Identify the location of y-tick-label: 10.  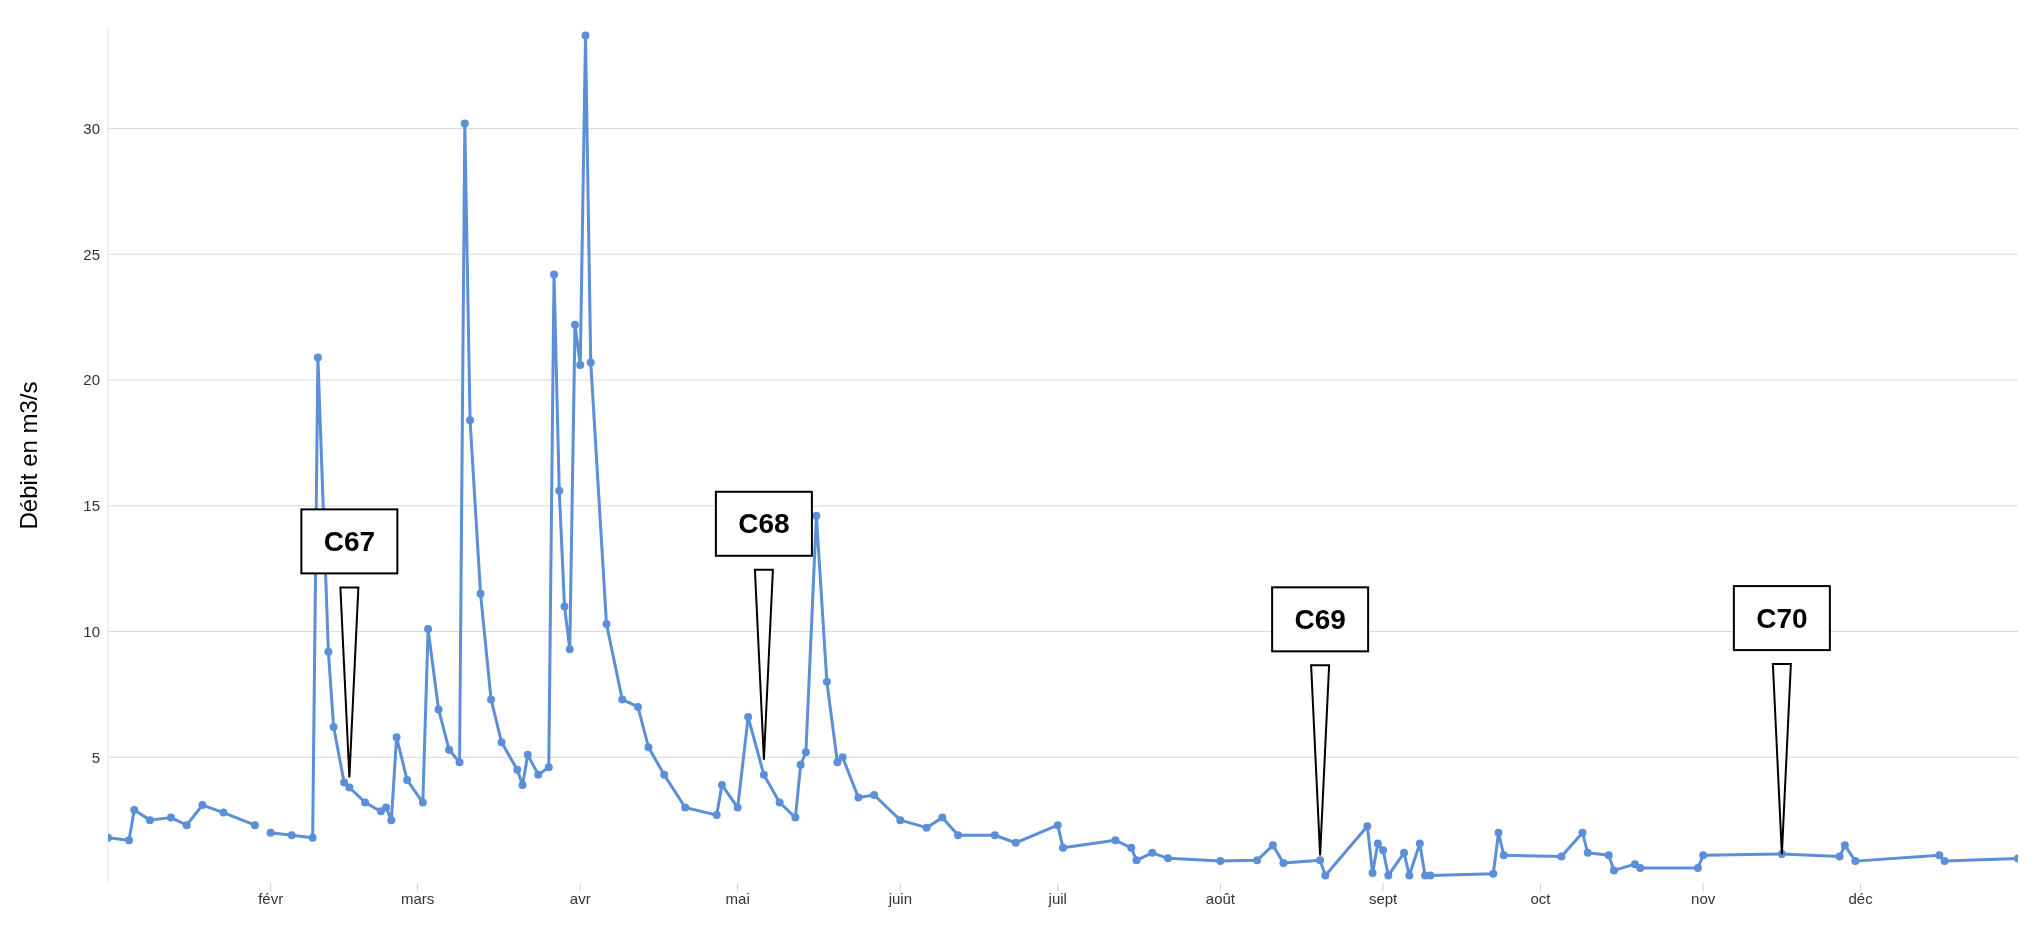
(91, 631).